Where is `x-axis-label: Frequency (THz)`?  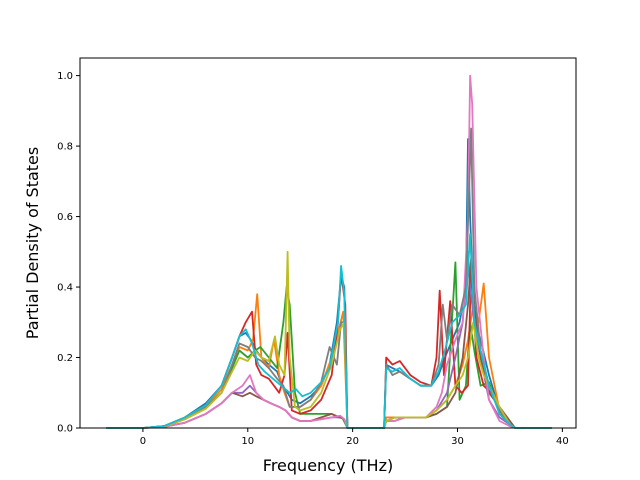
x-axis-label: Frequency (THz) is located at coordinates (328, 465).